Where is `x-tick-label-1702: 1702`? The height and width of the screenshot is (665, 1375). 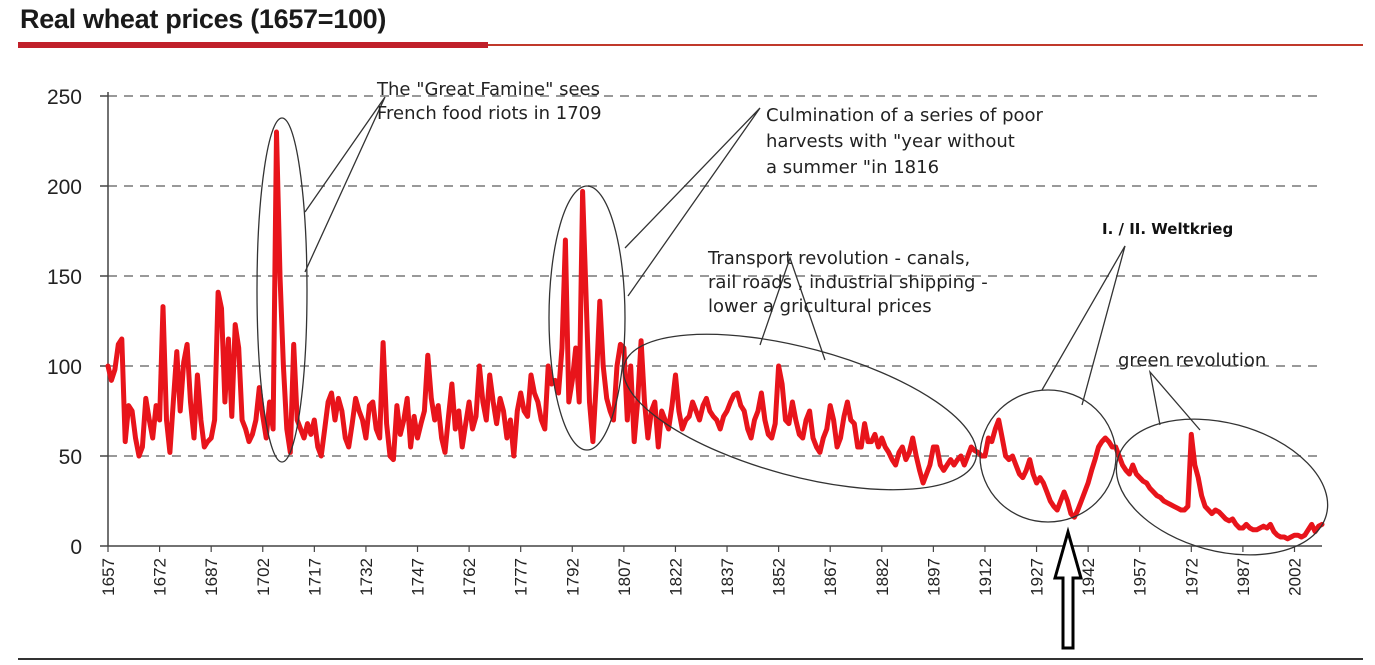 x-tick-label-1702: 1702 is located at coordinates (263, 577).